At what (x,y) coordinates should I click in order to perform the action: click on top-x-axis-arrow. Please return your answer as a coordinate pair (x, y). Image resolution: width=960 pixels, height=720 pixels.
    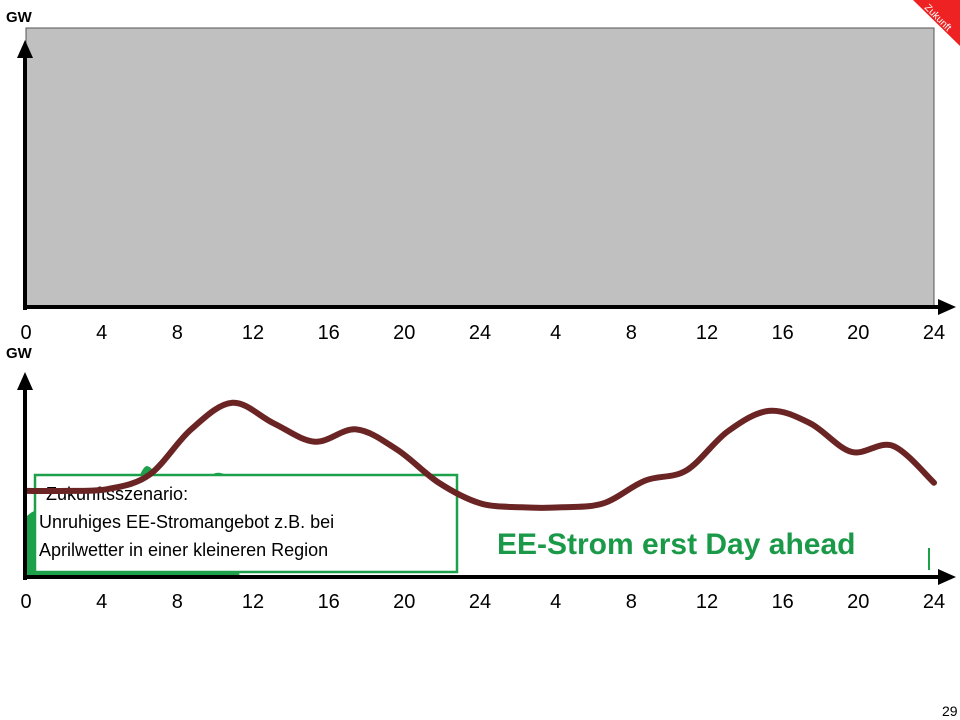
    Looking at the image, I should click on (947, 307).